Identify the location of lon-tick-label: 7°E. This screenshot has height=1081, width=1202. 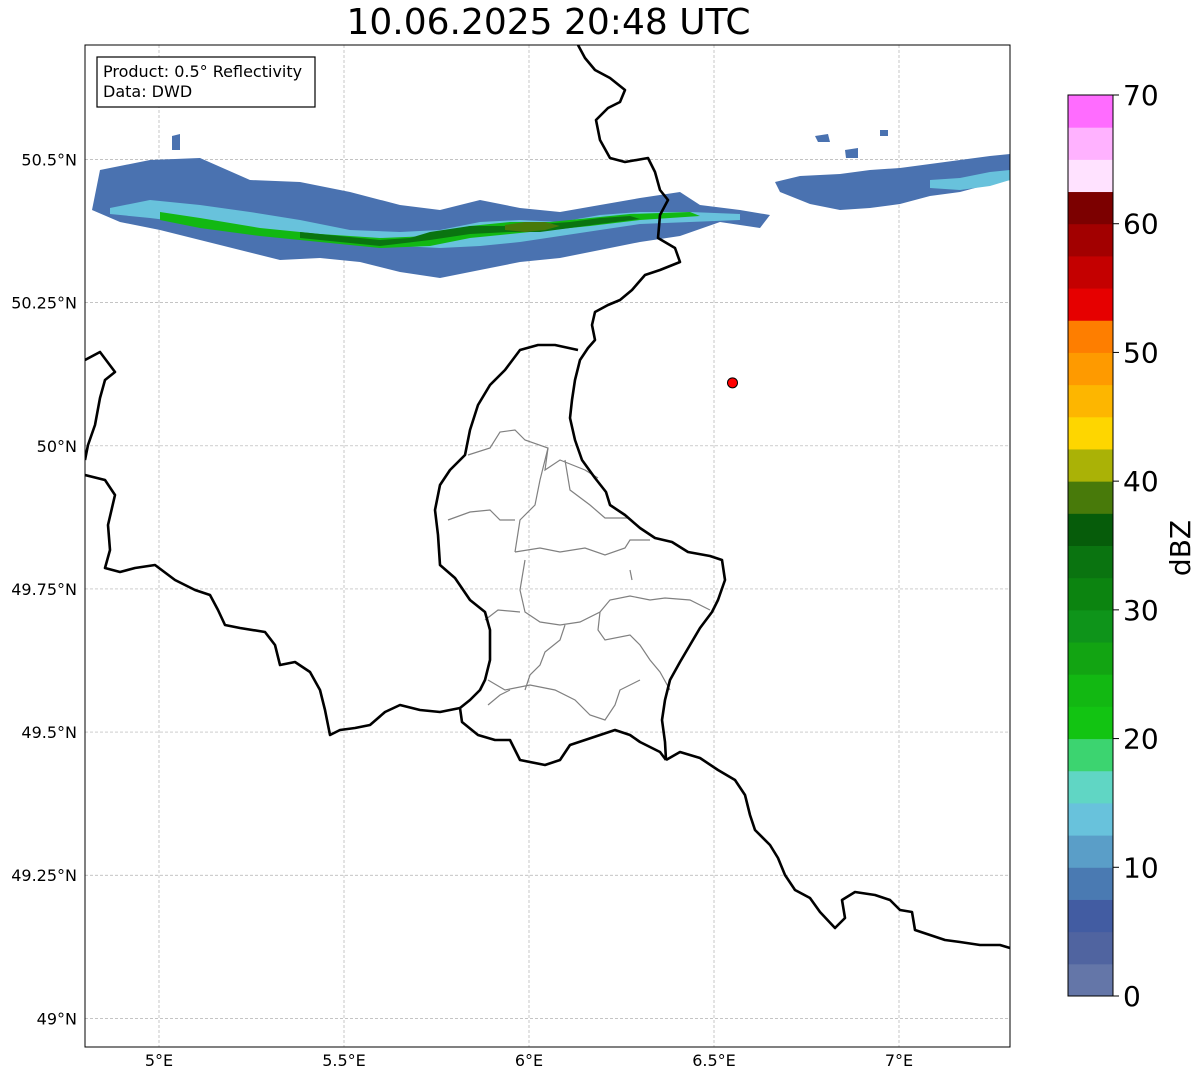
(899, 1060).